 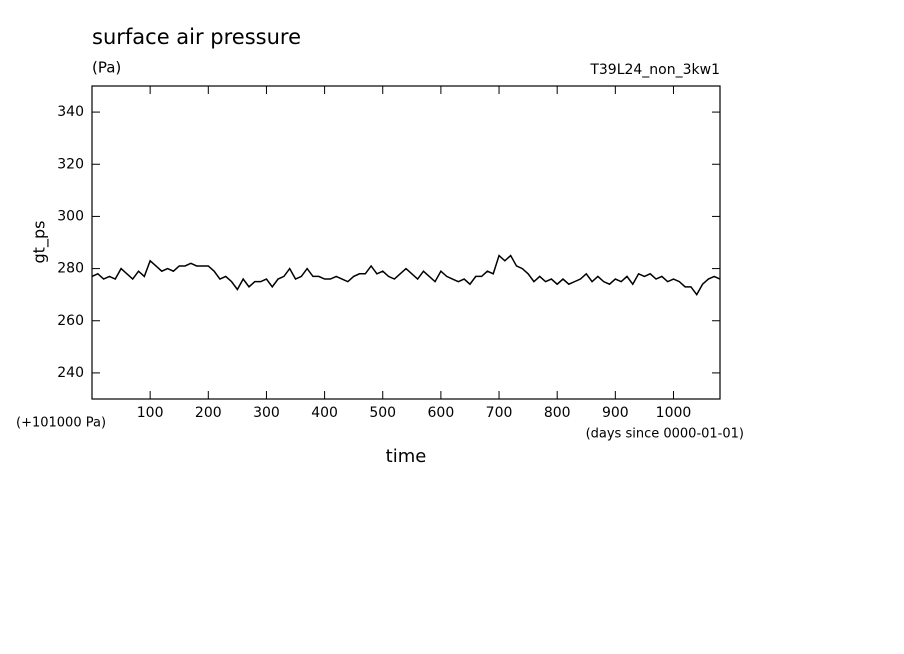 What do you see at coordinates (70, 269) in the screenshot?
I see `y-tick-label: 280` at bounding box center [70, 269].